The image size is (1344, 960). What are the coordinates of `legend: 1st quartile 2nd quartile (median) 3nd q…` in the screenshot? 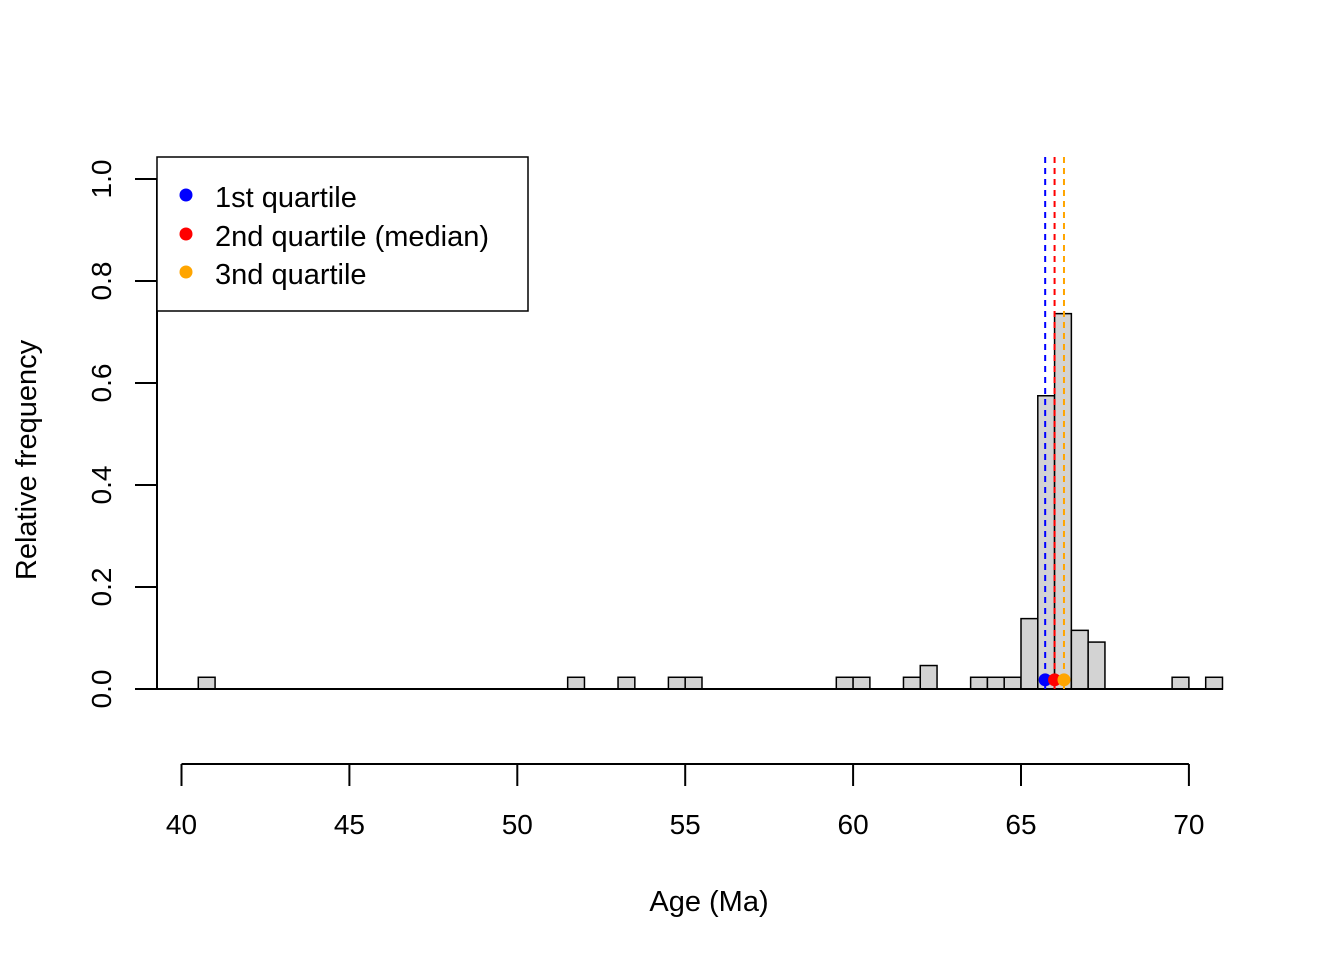 It's located at (342, 234).